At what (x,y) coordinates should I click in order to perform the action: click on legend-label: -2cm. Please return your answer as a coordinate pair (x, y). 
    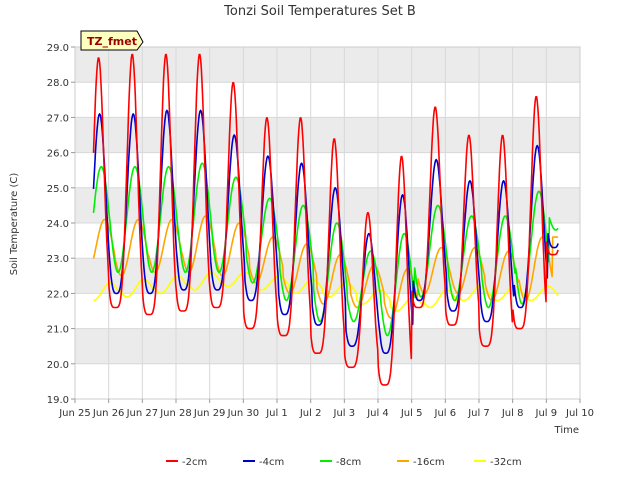
    Looking at the image, I should click on (194, 462).